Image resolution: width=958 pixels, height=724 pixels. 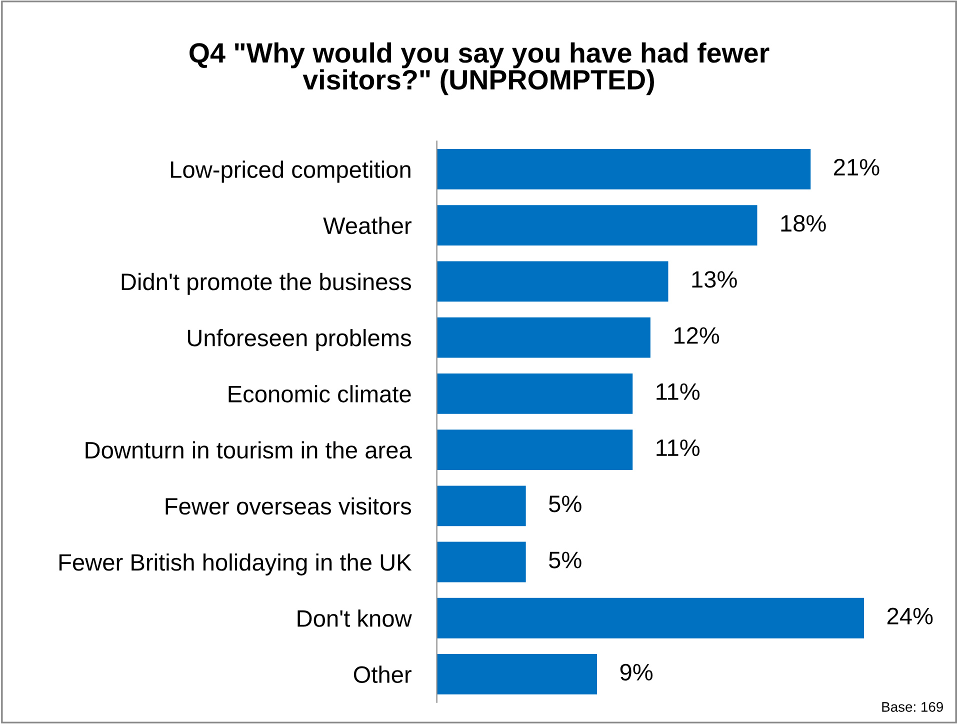 I want to click on text: Base: 169, so click(x=912, y=707).